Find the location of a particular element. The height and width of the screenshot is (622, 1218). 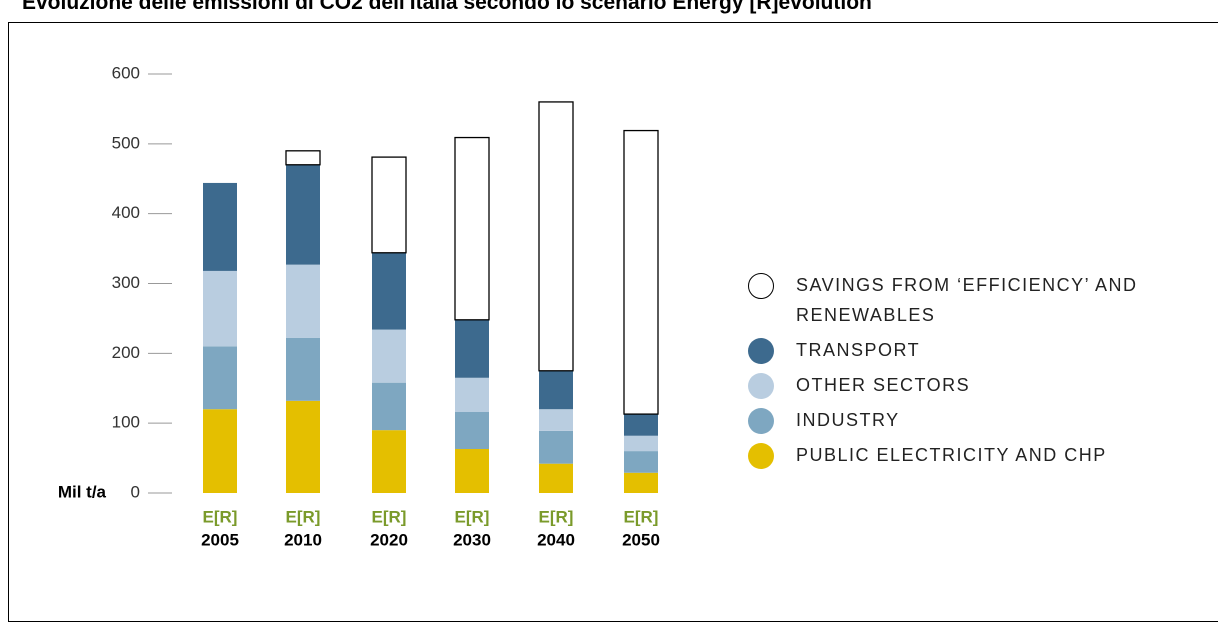

y-tick-label: 400 is located at coordinates (126, 212).